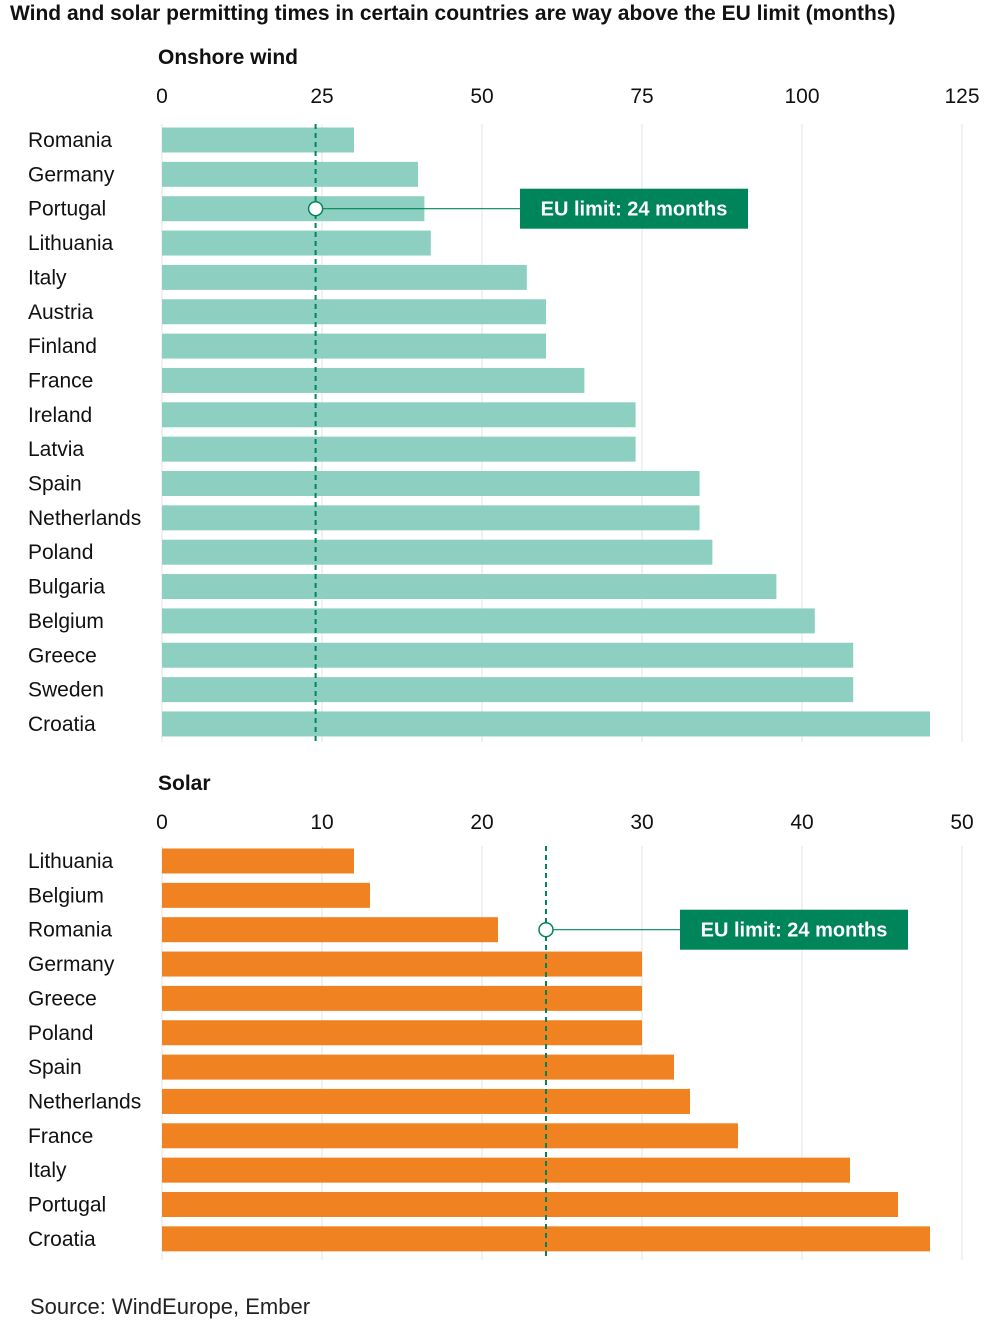 The height and width of the screenshot is (1339, 1000). I want to click on solar-category-label: Lithuania, so click(71, 861).